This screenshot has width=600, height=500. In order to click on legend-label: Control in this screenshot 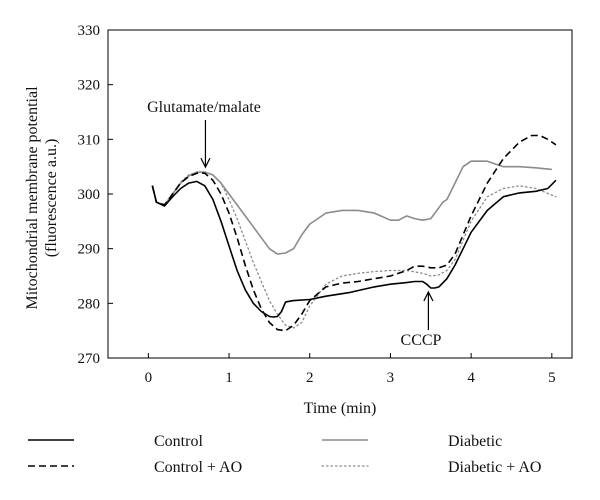, I will do `click(178, 441)`.